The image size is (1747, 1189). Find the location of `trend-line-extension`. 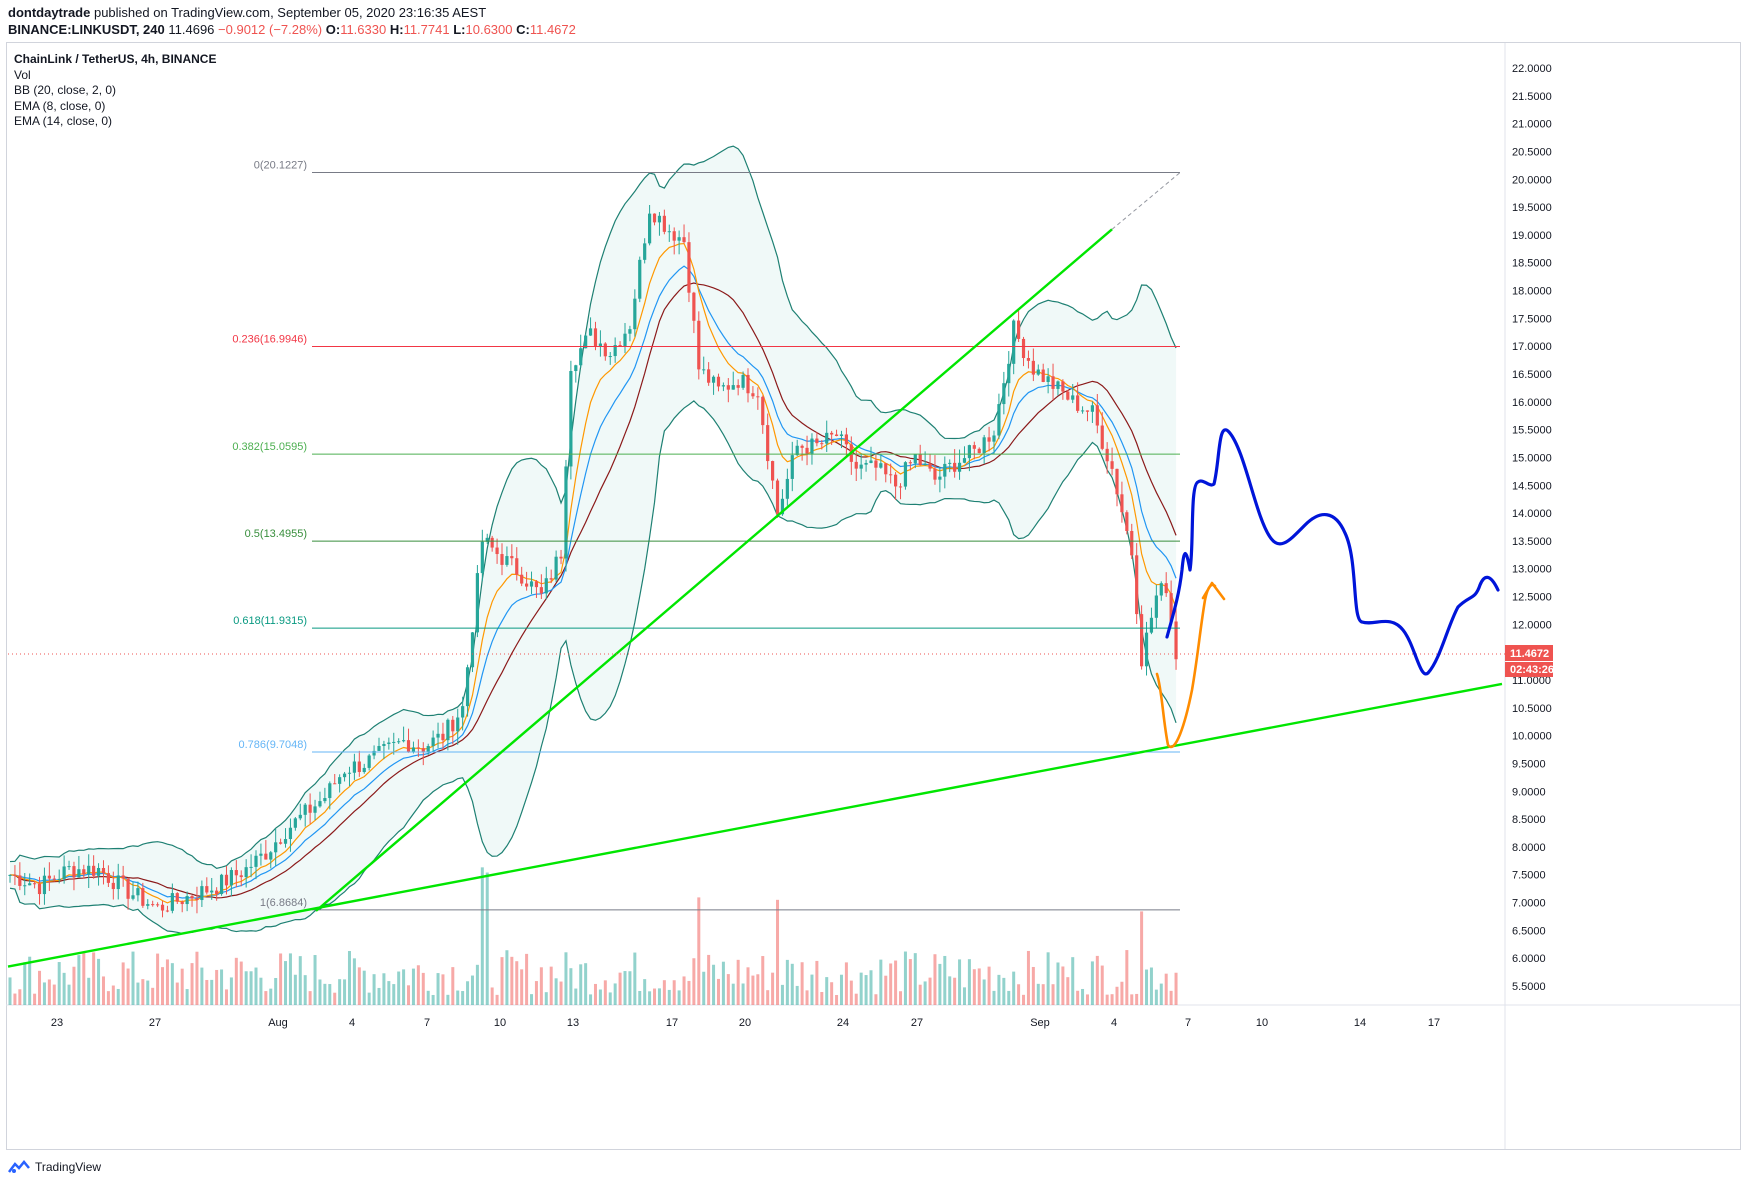

trend-line-extension is located at coordinates (1146, 201).